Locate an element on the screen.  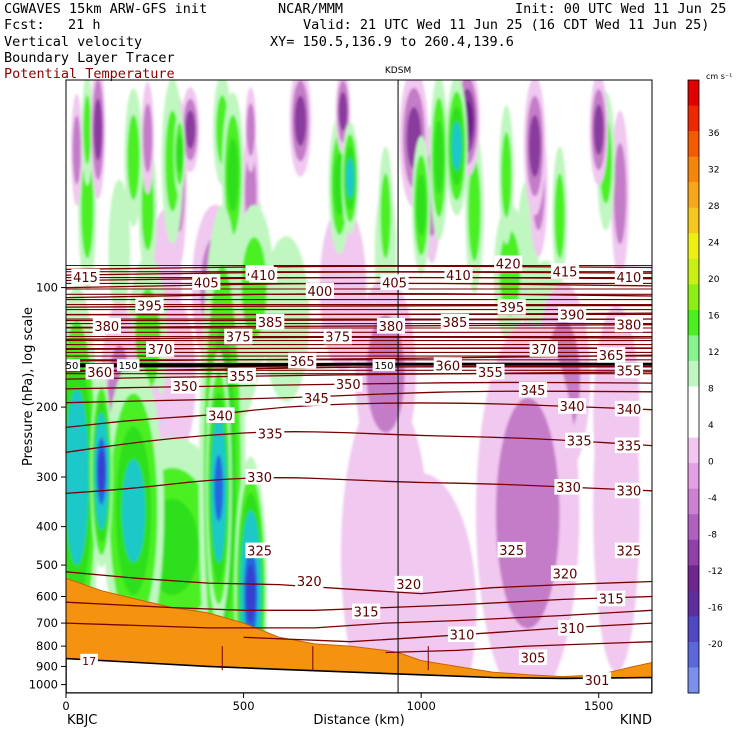
y-axis-label: Pressure (hPa), log scale is located at coordinates (28, 386).